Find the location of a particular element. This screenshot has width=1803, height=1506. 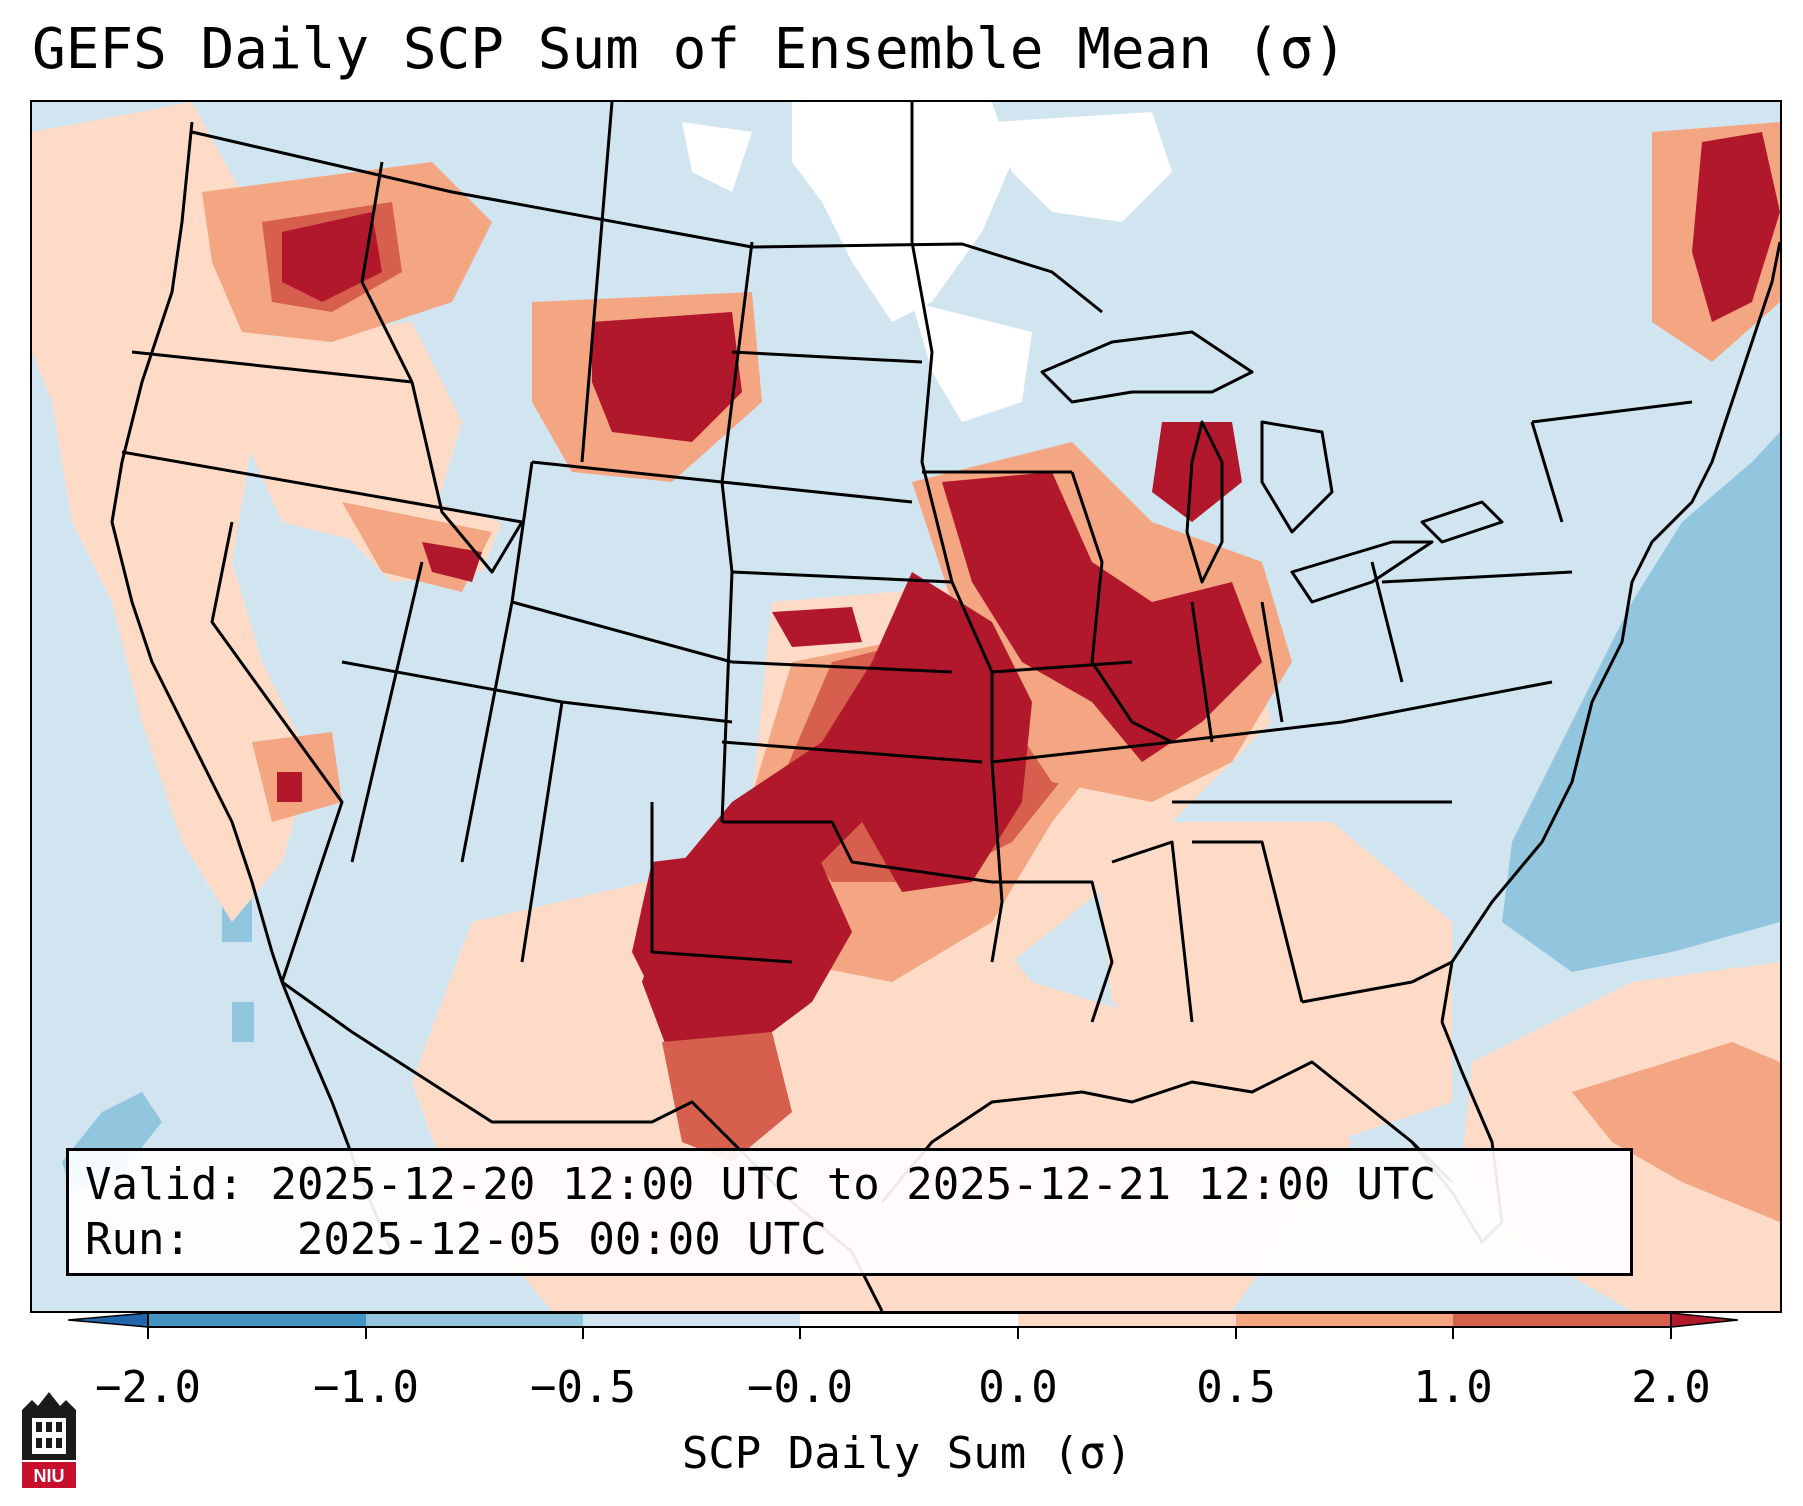

valid-label: Valid: is located at coordinates (164, 1184).